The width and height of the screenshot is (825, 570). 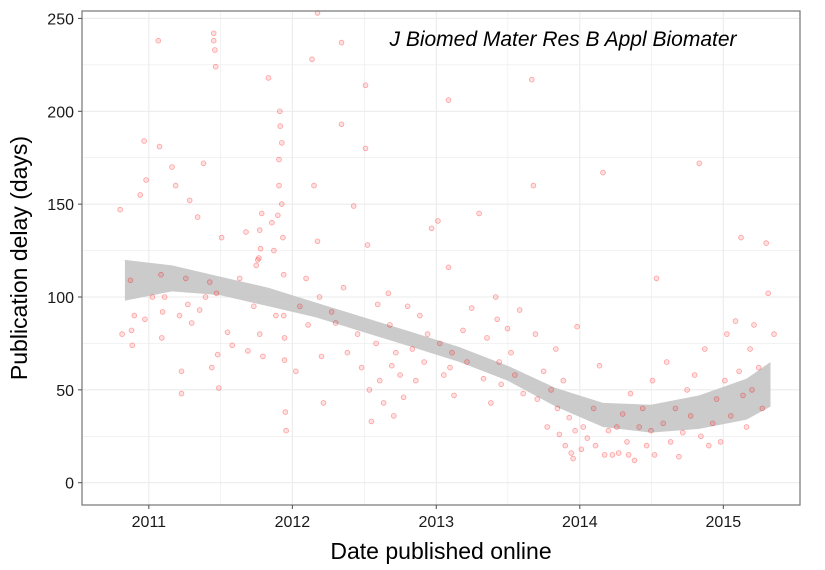 I want to click on x-tick-label: 2015, so click(x=724, y=522).